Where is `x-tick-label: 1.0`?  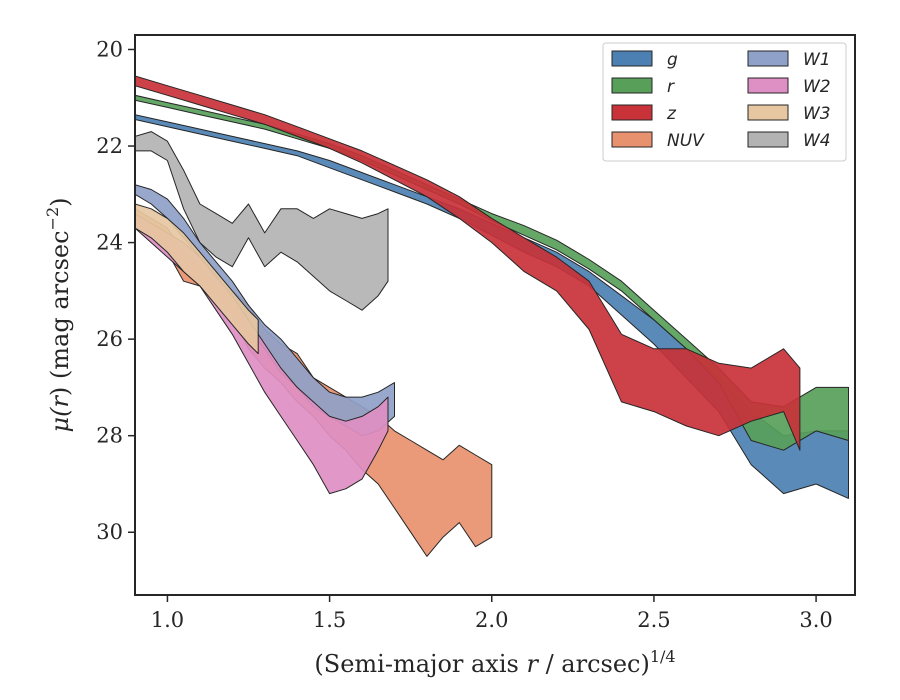
x-tick-label: 1.0 is located at coordinates (167, 620).